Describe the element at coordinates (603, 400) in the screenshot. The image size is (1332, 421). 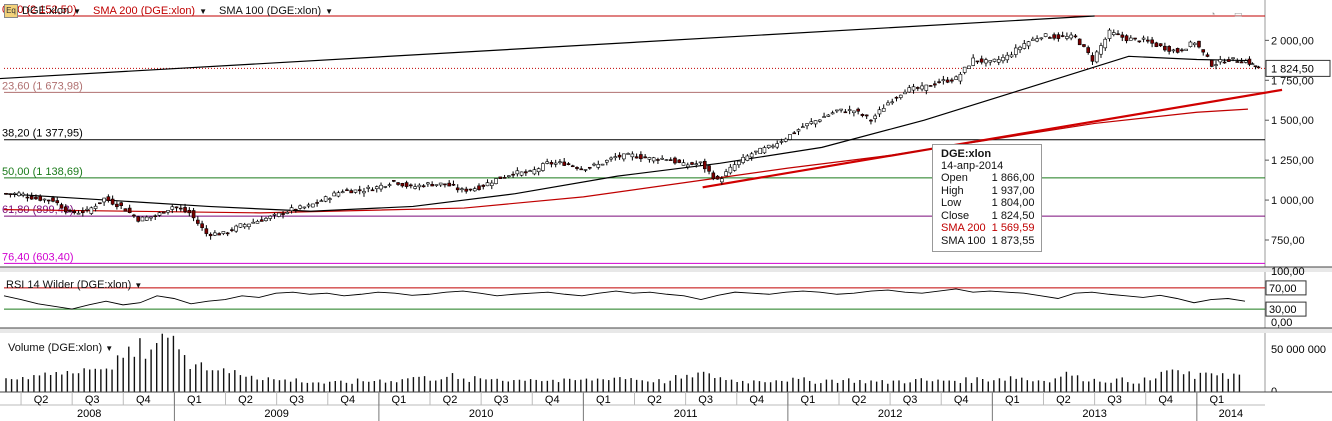
I see `quarter-label: Q1` at that location.